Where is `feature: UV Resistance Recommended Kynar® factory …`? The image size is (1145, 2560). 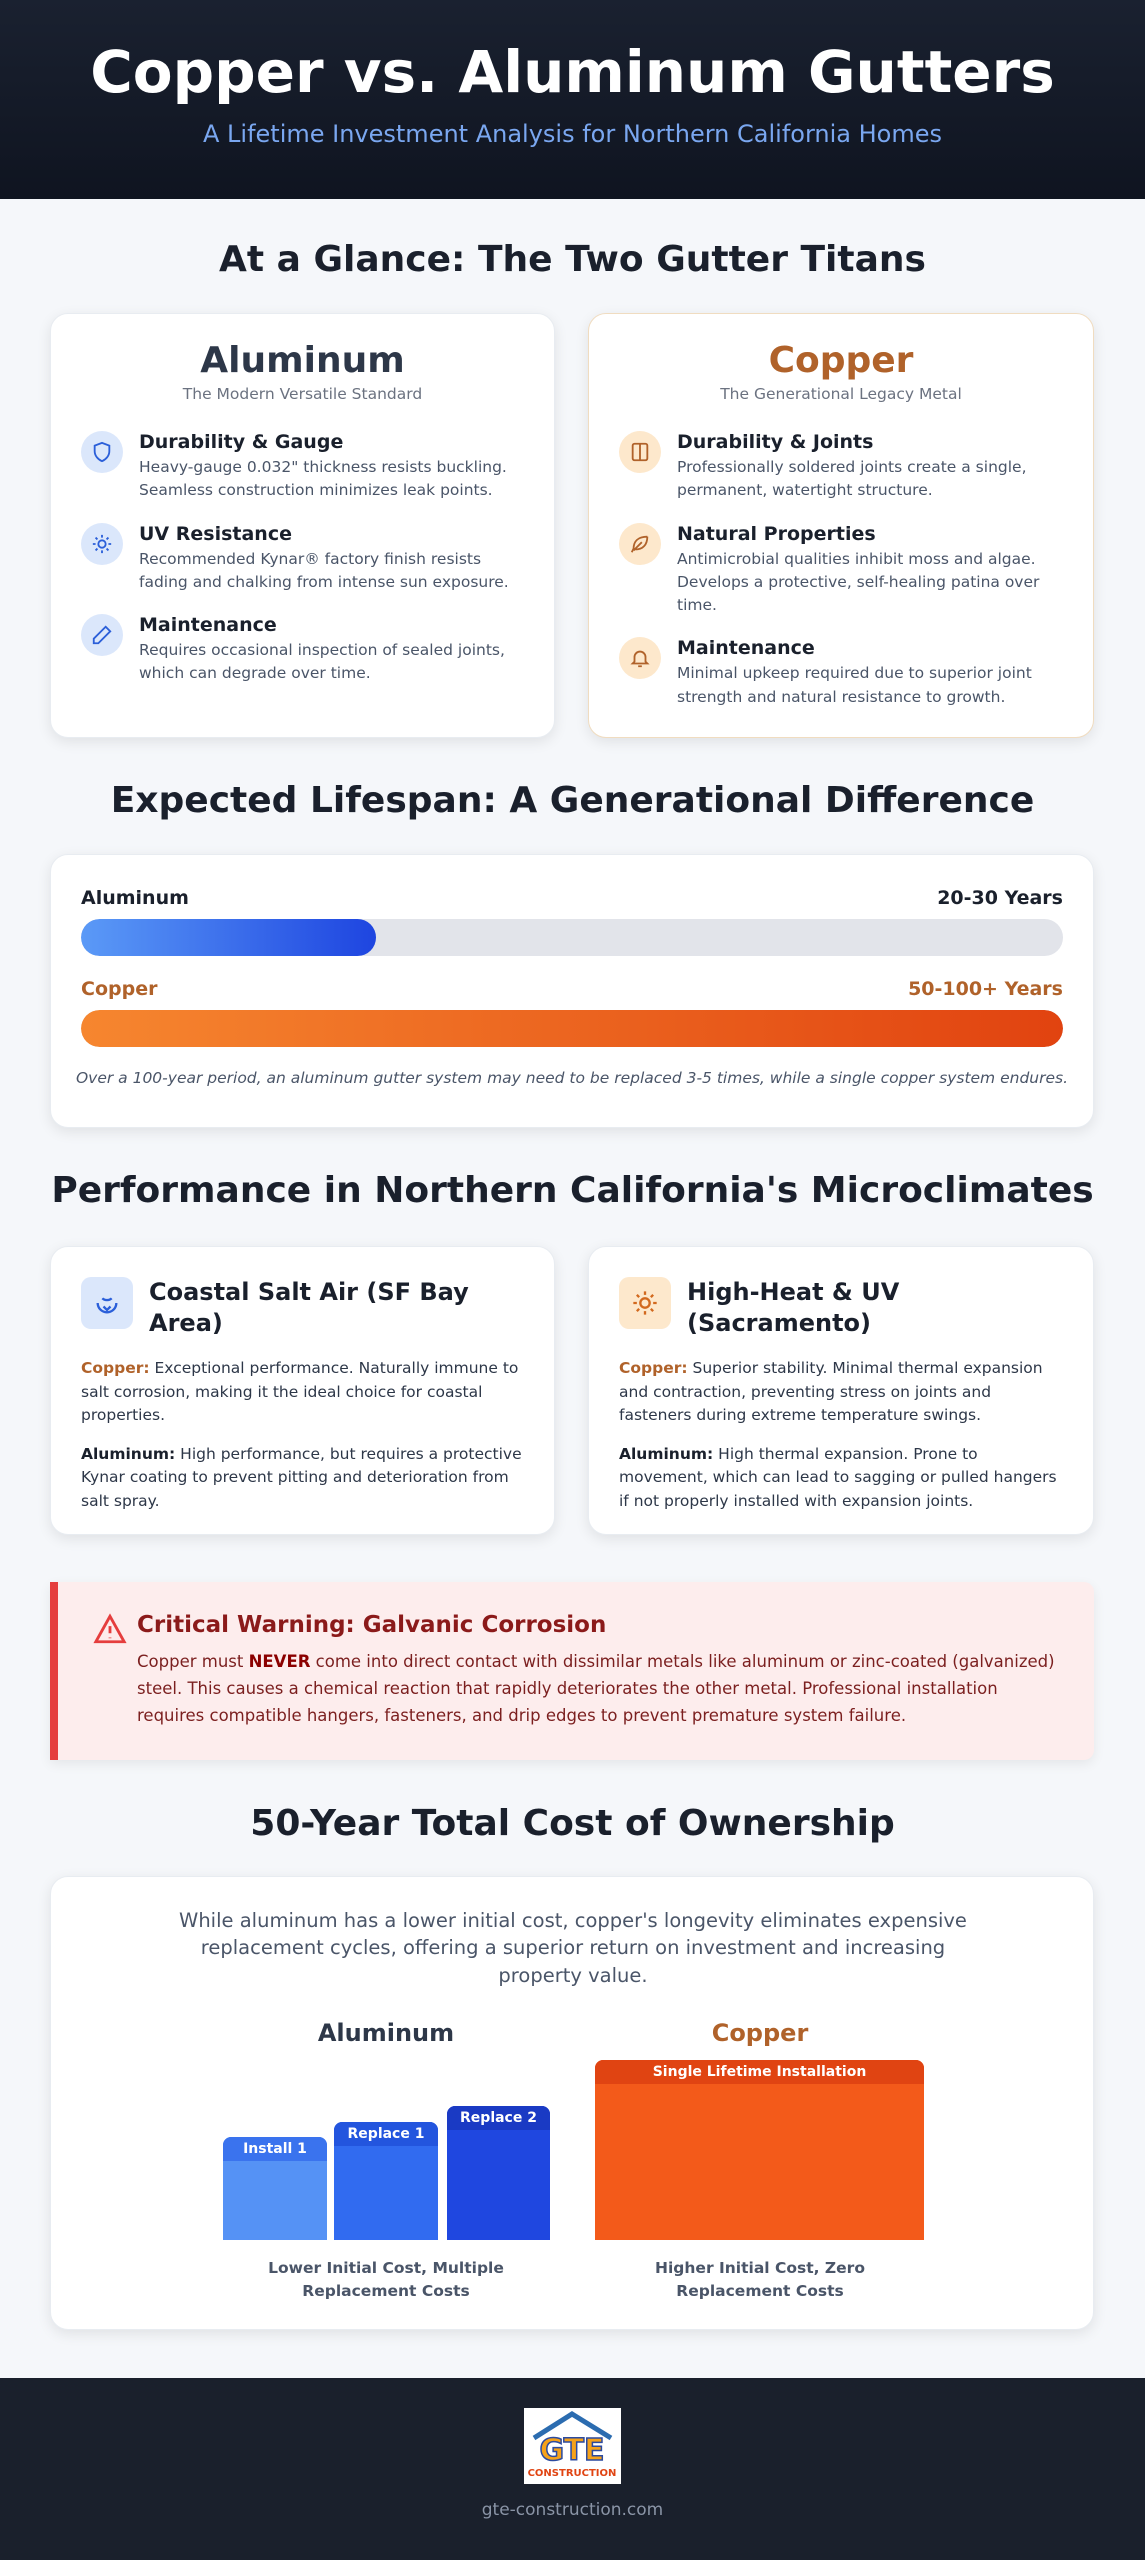 feature: UV Resistance Recommended Kynar® factory … is located at coordinates (302, 558).